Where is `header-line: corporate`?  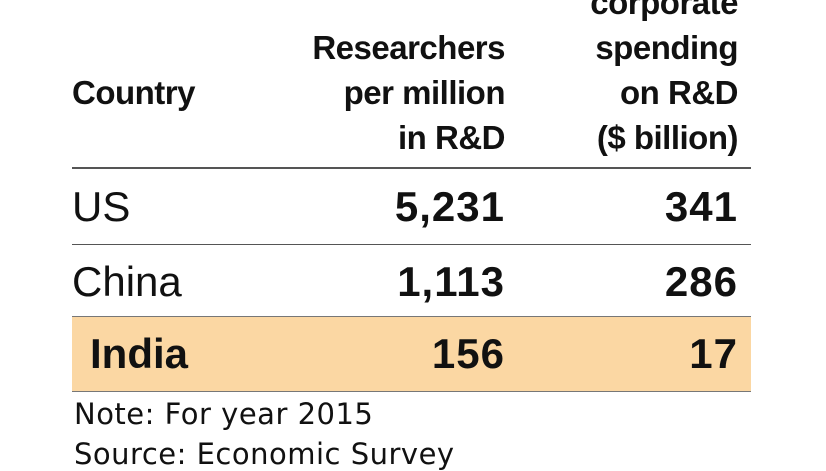
header-line: corporate is located at coordinates (664, 10).